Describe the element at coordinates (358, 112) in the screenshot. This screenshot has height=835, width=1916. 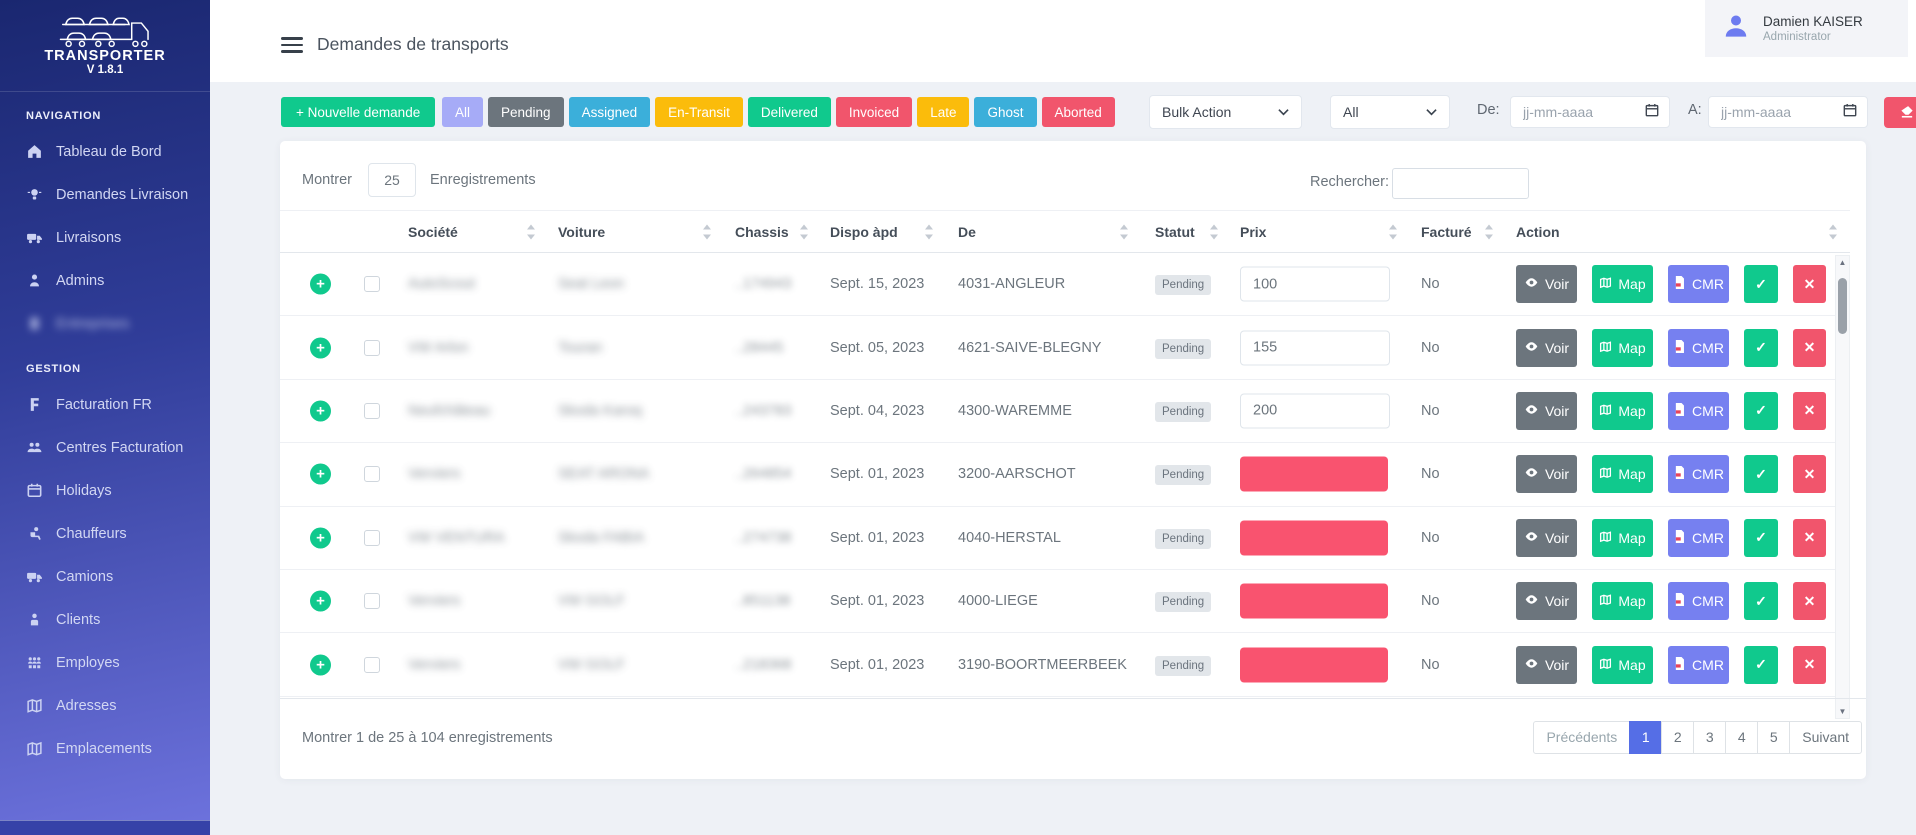
I see `new-request-button: + Nouvelle demande` at that location.